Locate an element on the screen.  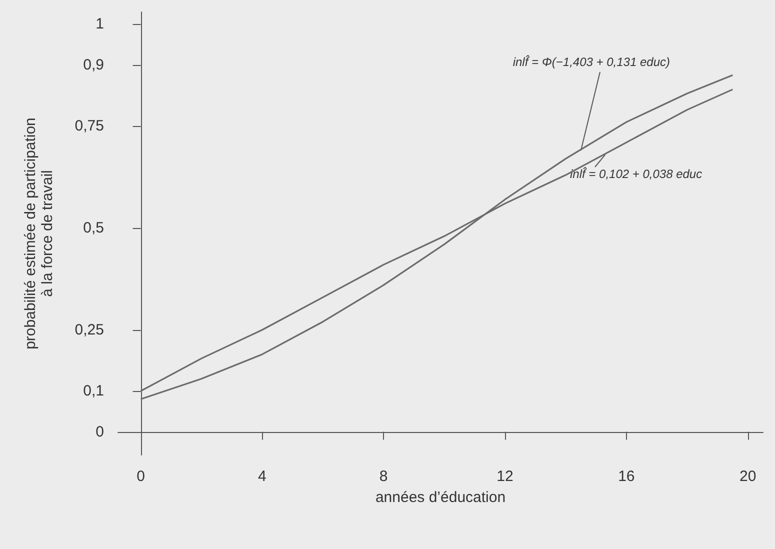
x-tick-label: 16 is located at coordinates (626, 476).